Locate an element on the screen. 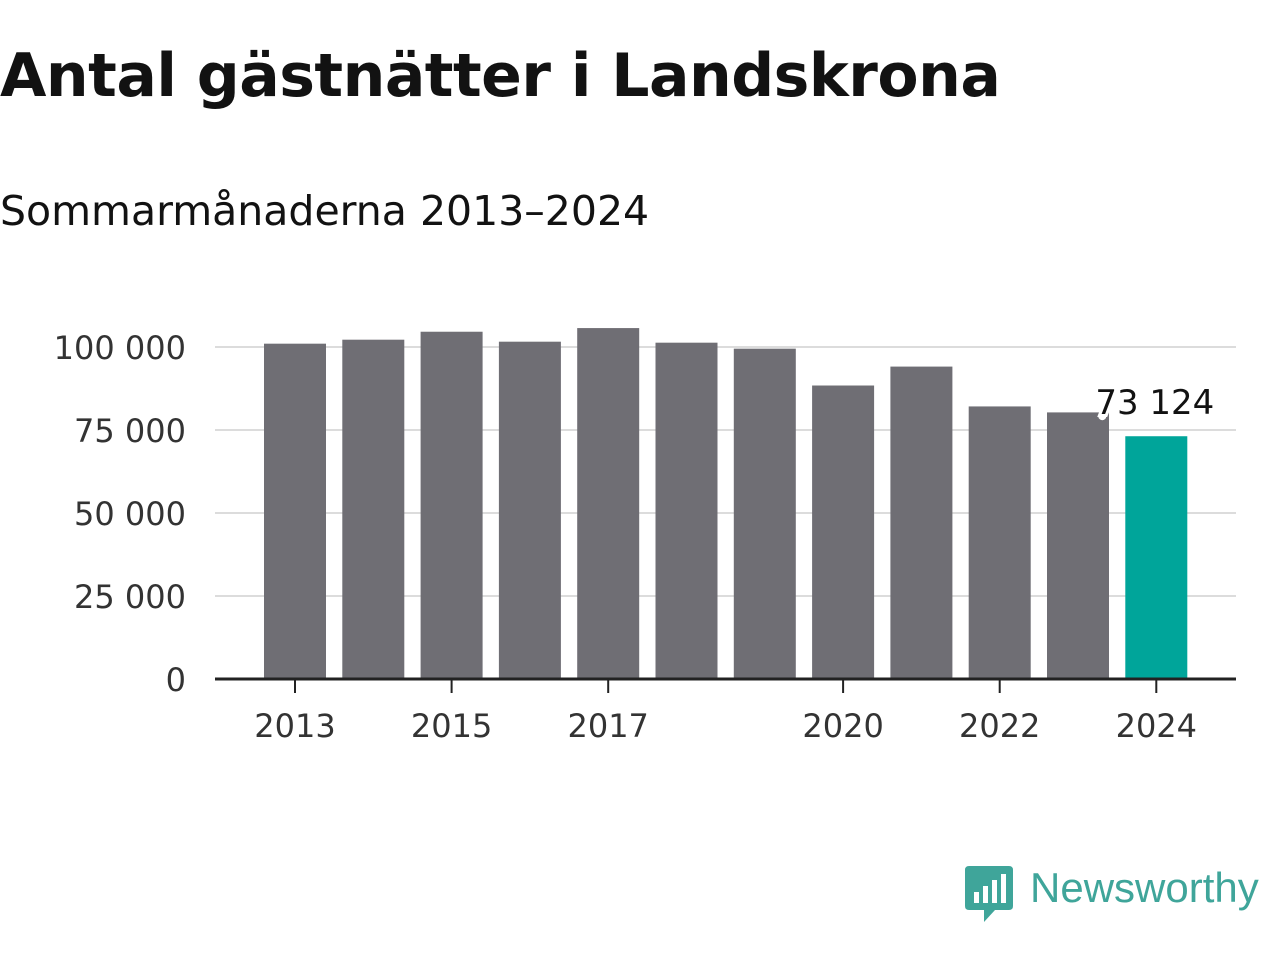 The width and height of the screenshot is (1280, 960). bar-2016 is located at coordinates (529, 510).